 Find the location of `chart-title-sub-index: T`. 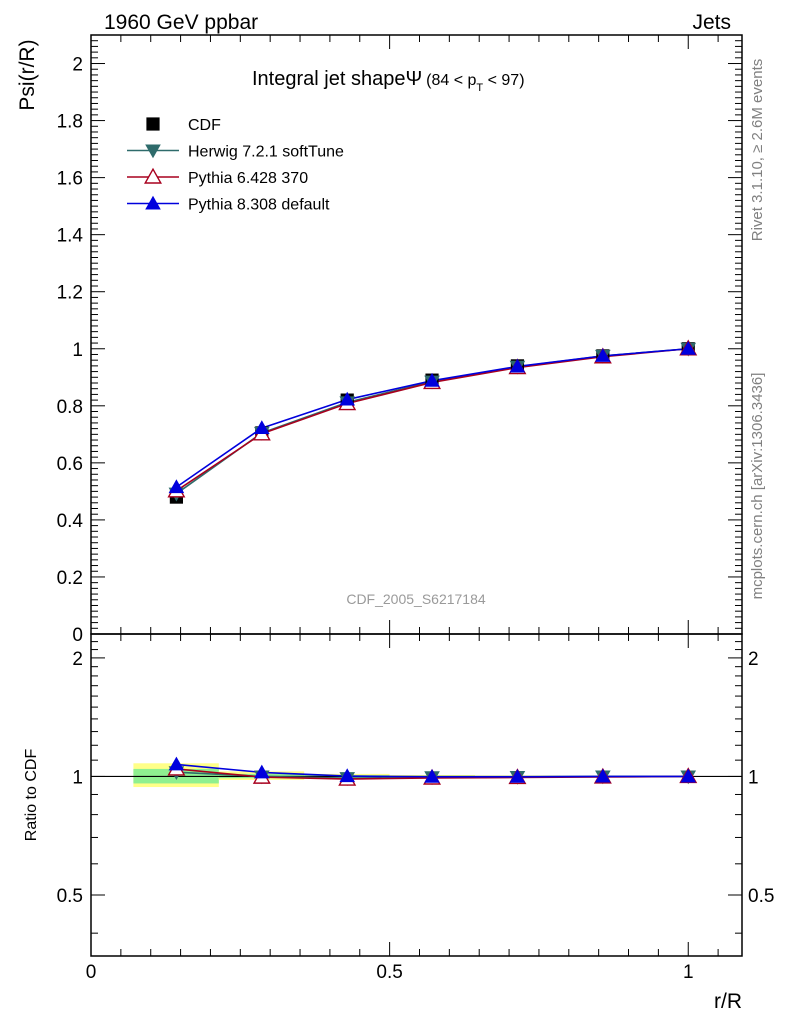

chart-title-sub-index: T is located at coordinates (479, 88).